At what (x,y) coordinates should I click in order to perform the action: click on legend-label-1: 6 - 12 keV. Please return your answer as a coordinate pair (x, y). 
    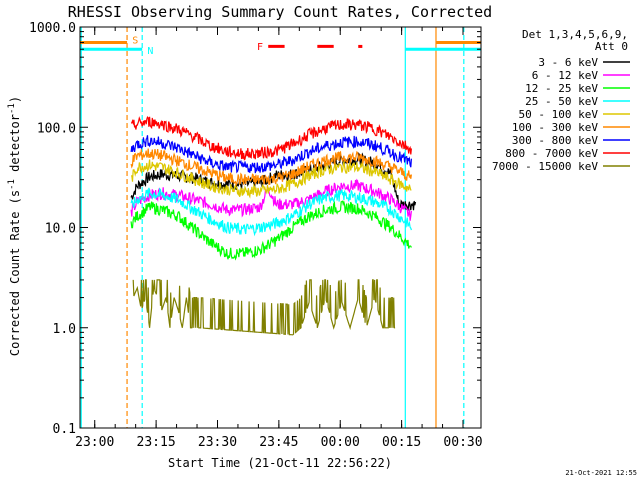
    Looking at the image, I should click on (565, 75).